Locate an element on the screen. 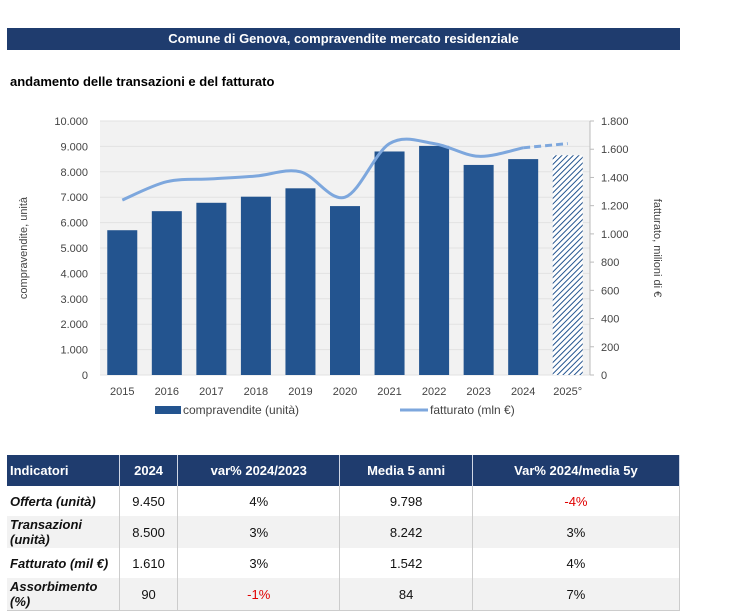 This screenshot has height=615, width=738. column-header: Var% 2024/media 5y is located at coordinates (576, 470).